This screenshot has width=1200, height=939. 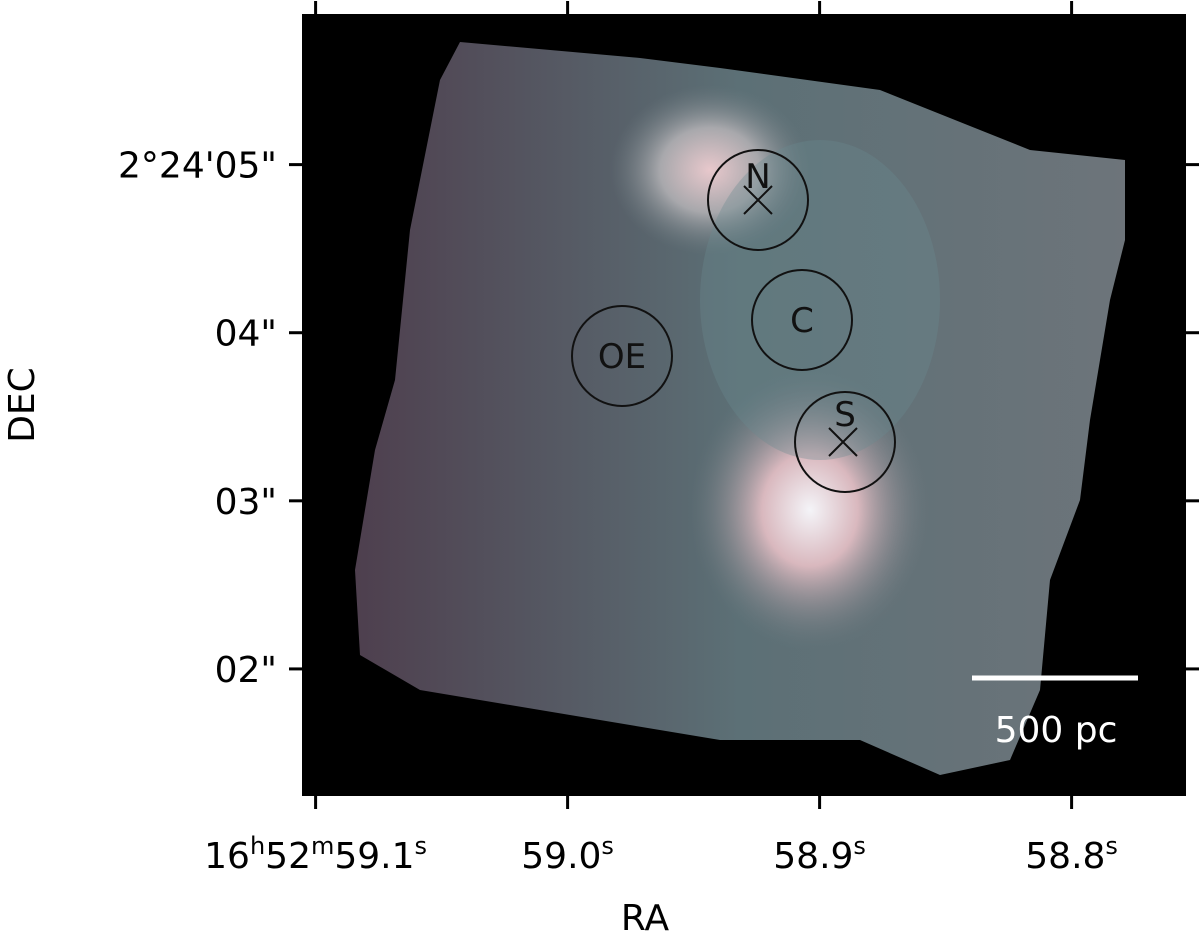 I want to click on y-axis-label: DEC, so click(x=22, y=405).